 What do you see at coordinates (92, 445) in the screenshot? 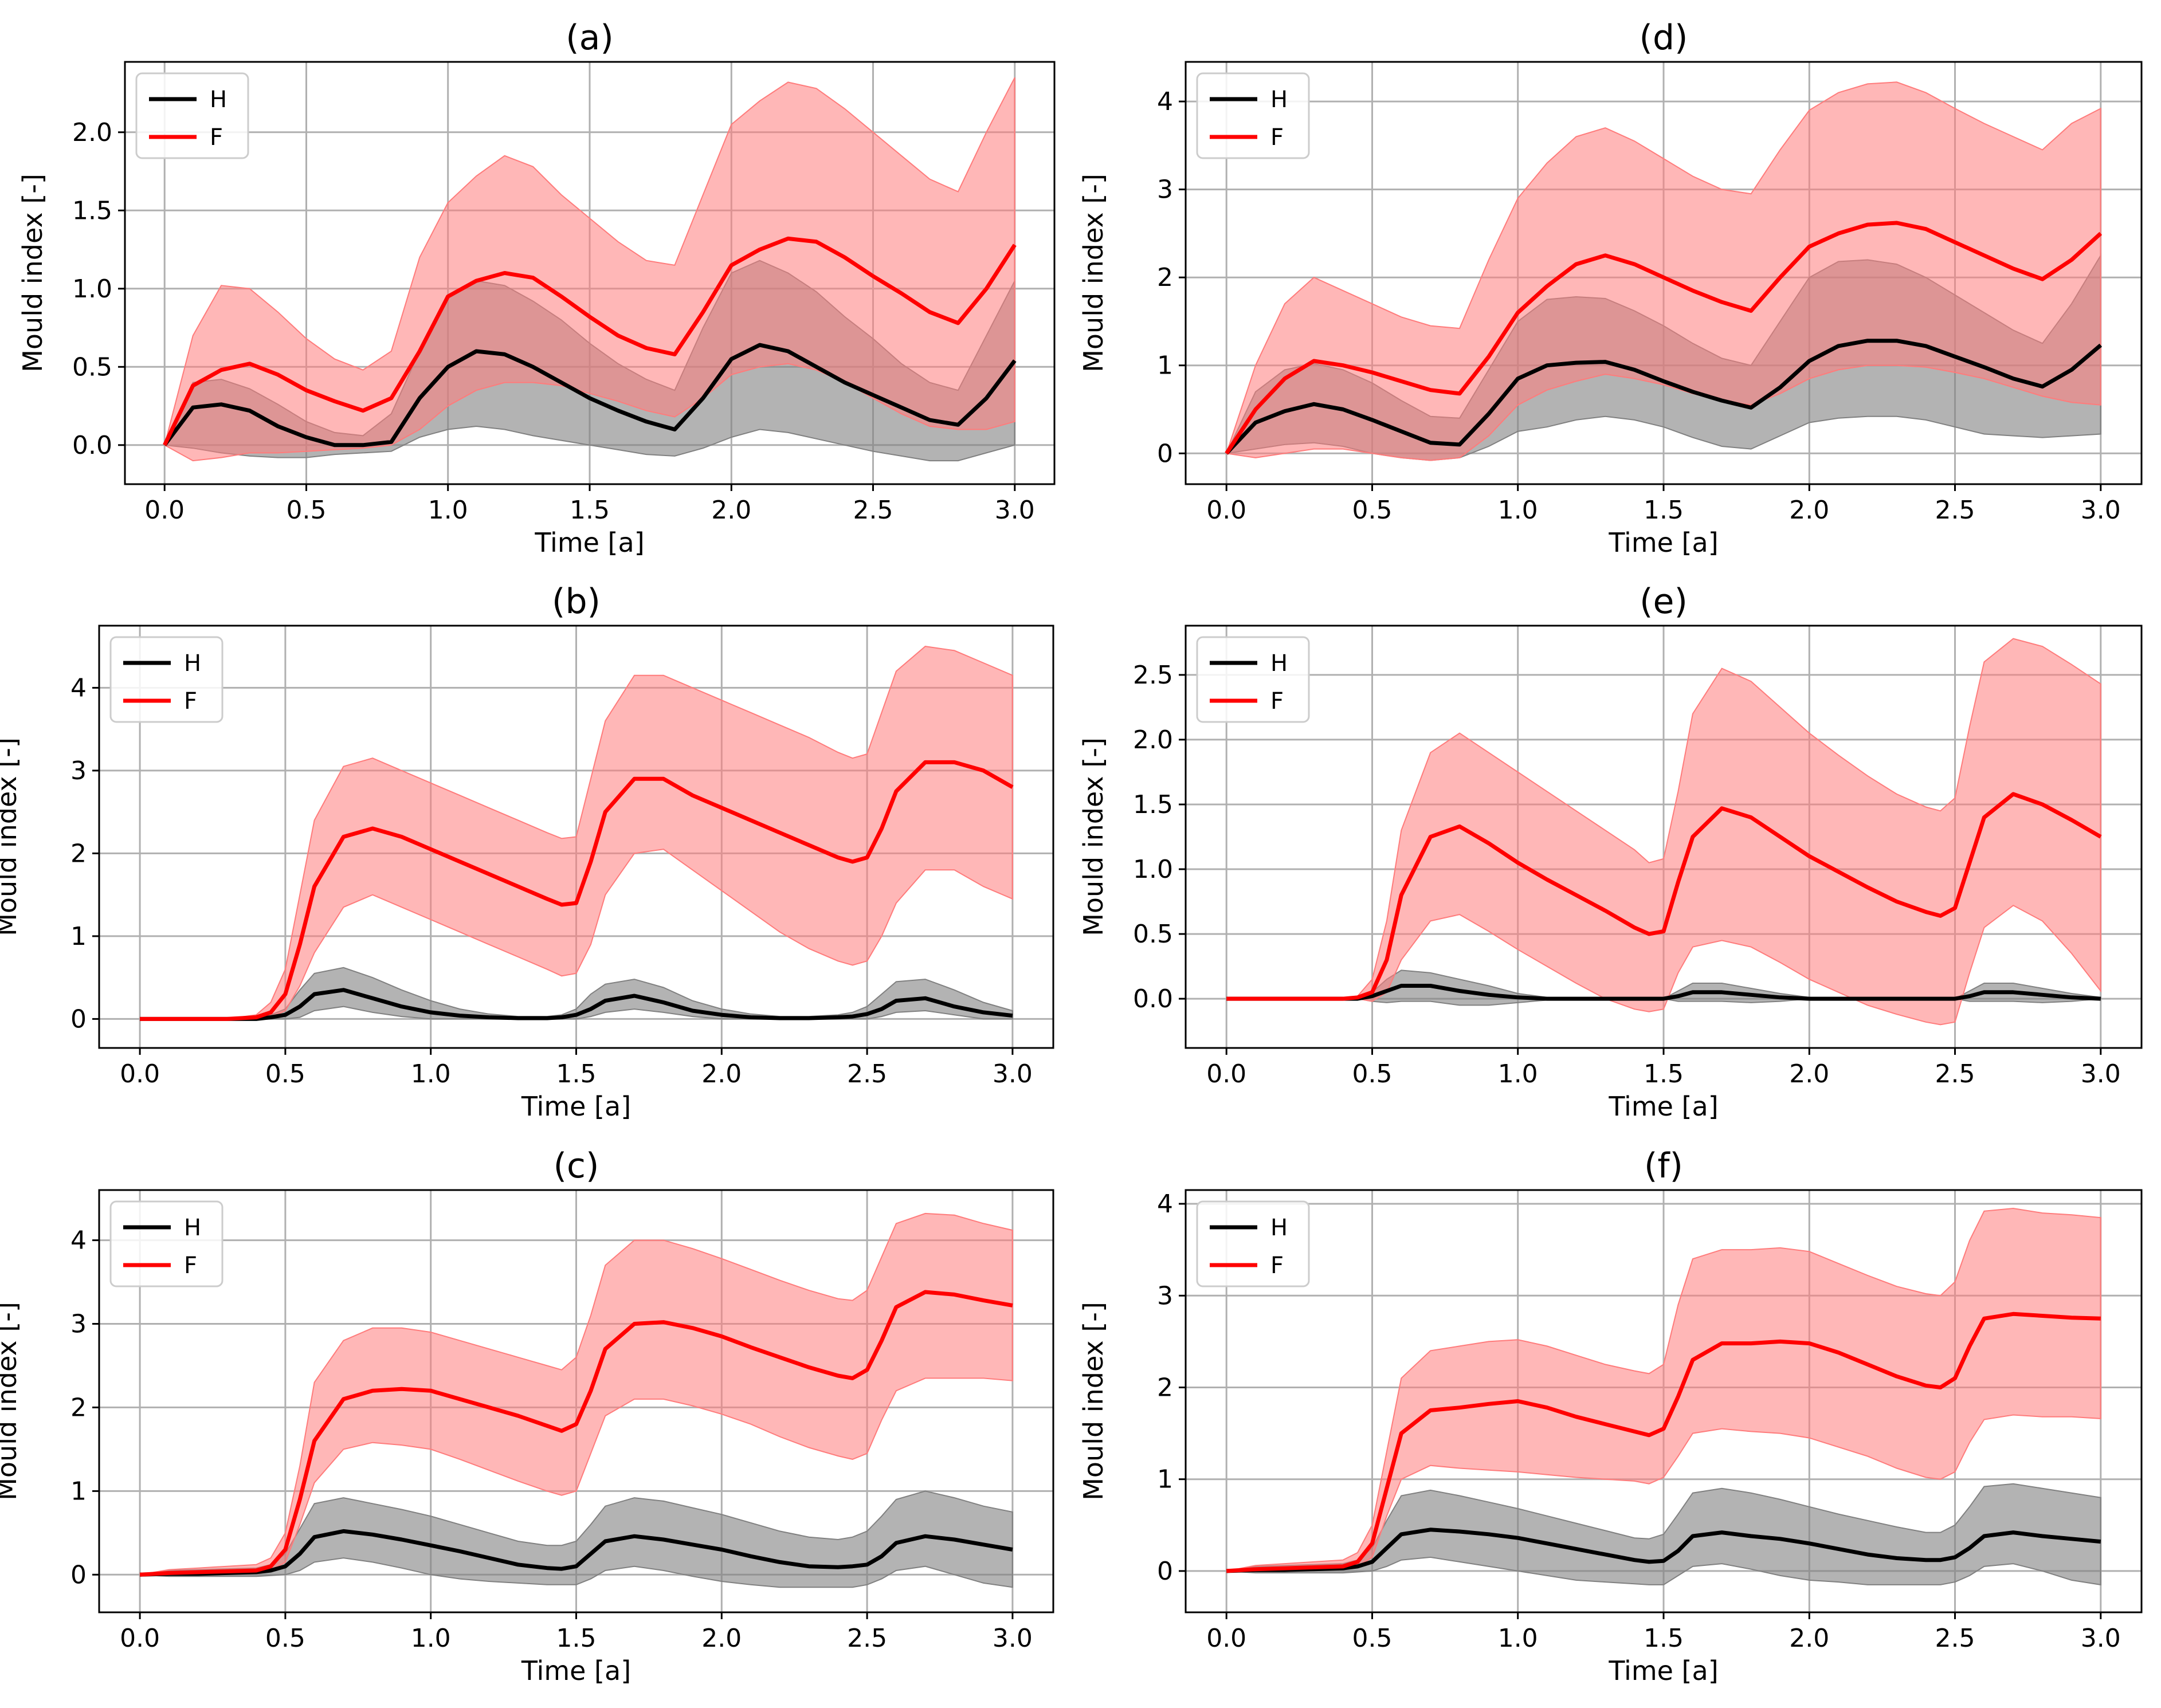
I see `y-tick-label: 0.0` at bounding box center [92, 445].